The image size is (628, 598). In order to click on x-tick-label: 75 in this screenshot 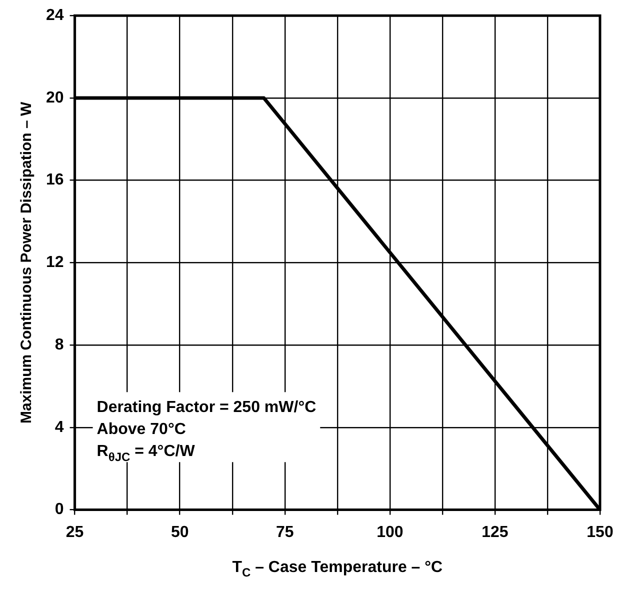, I will do `click(285, 532)`.